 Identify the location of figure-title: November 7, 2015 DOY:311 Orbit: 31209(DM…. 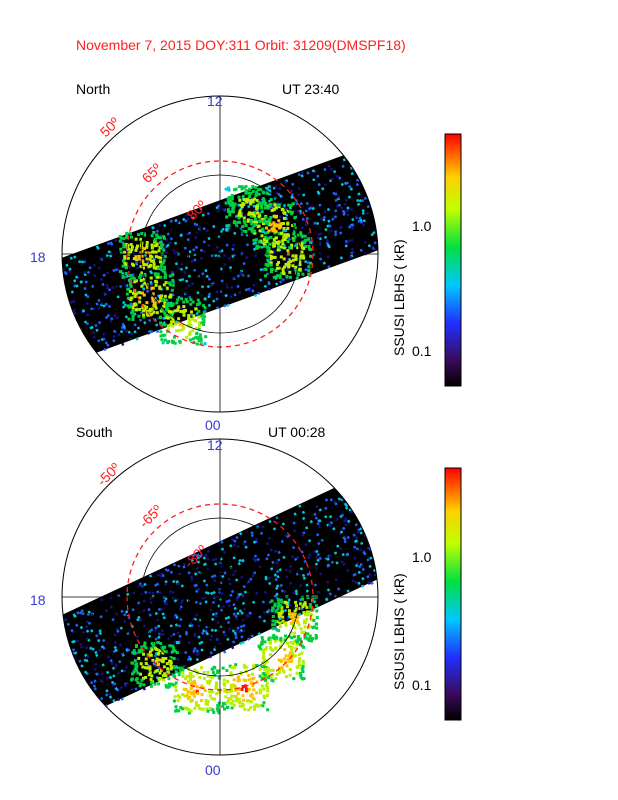
(241, 45).